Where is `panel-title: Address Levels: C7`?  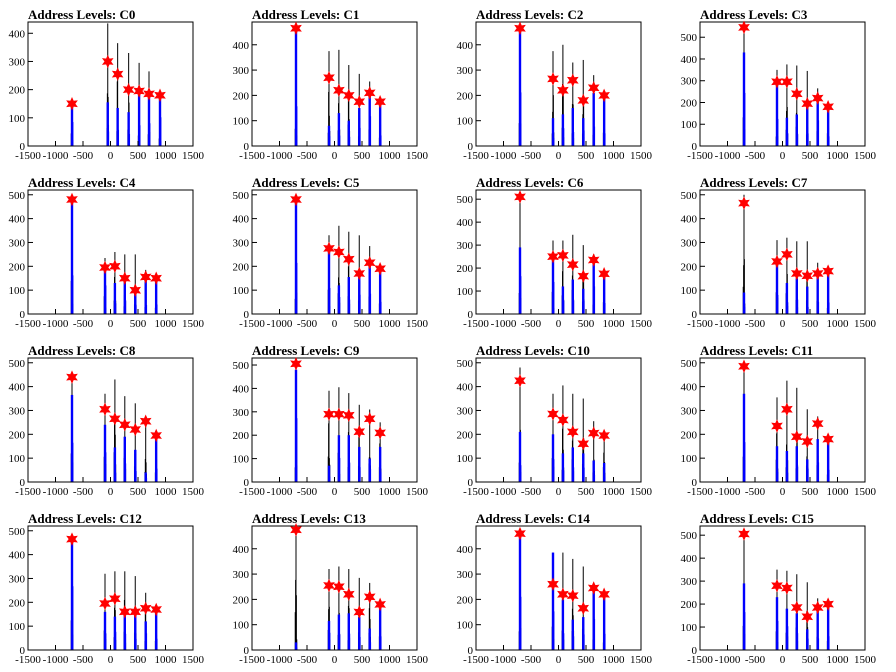 panel-title: Address Levels: C7 is located at coordinates (754, 182).